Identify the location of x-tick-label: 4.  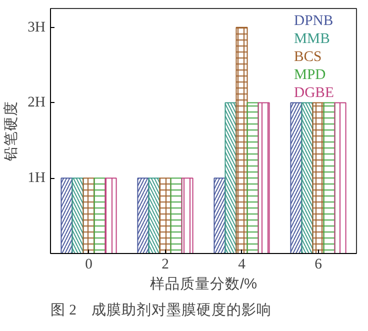
(242, 264).